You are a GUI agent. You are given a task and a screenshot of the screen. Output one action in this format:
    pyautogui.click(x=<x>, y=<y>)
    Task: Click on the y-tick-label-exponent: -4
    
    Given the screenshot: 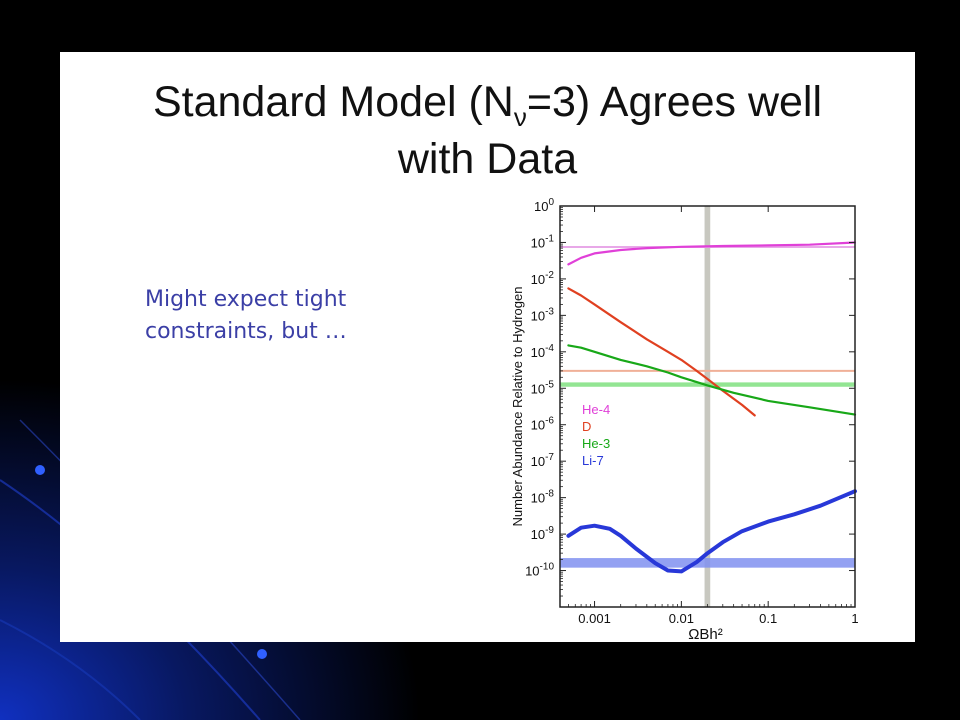 What is the action you would take?
    pyautogui.click(x=549, y=348)
    